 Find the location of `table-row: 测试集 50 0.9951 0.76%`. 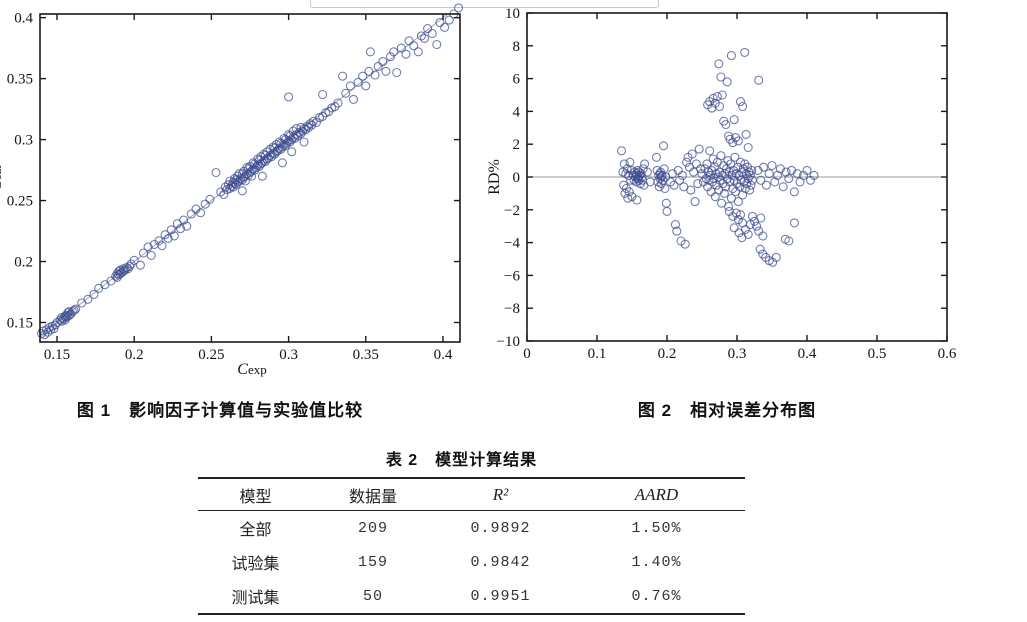

table-row: 测试集 50 0.9951 0.76% is located at coordinates (471, 596).